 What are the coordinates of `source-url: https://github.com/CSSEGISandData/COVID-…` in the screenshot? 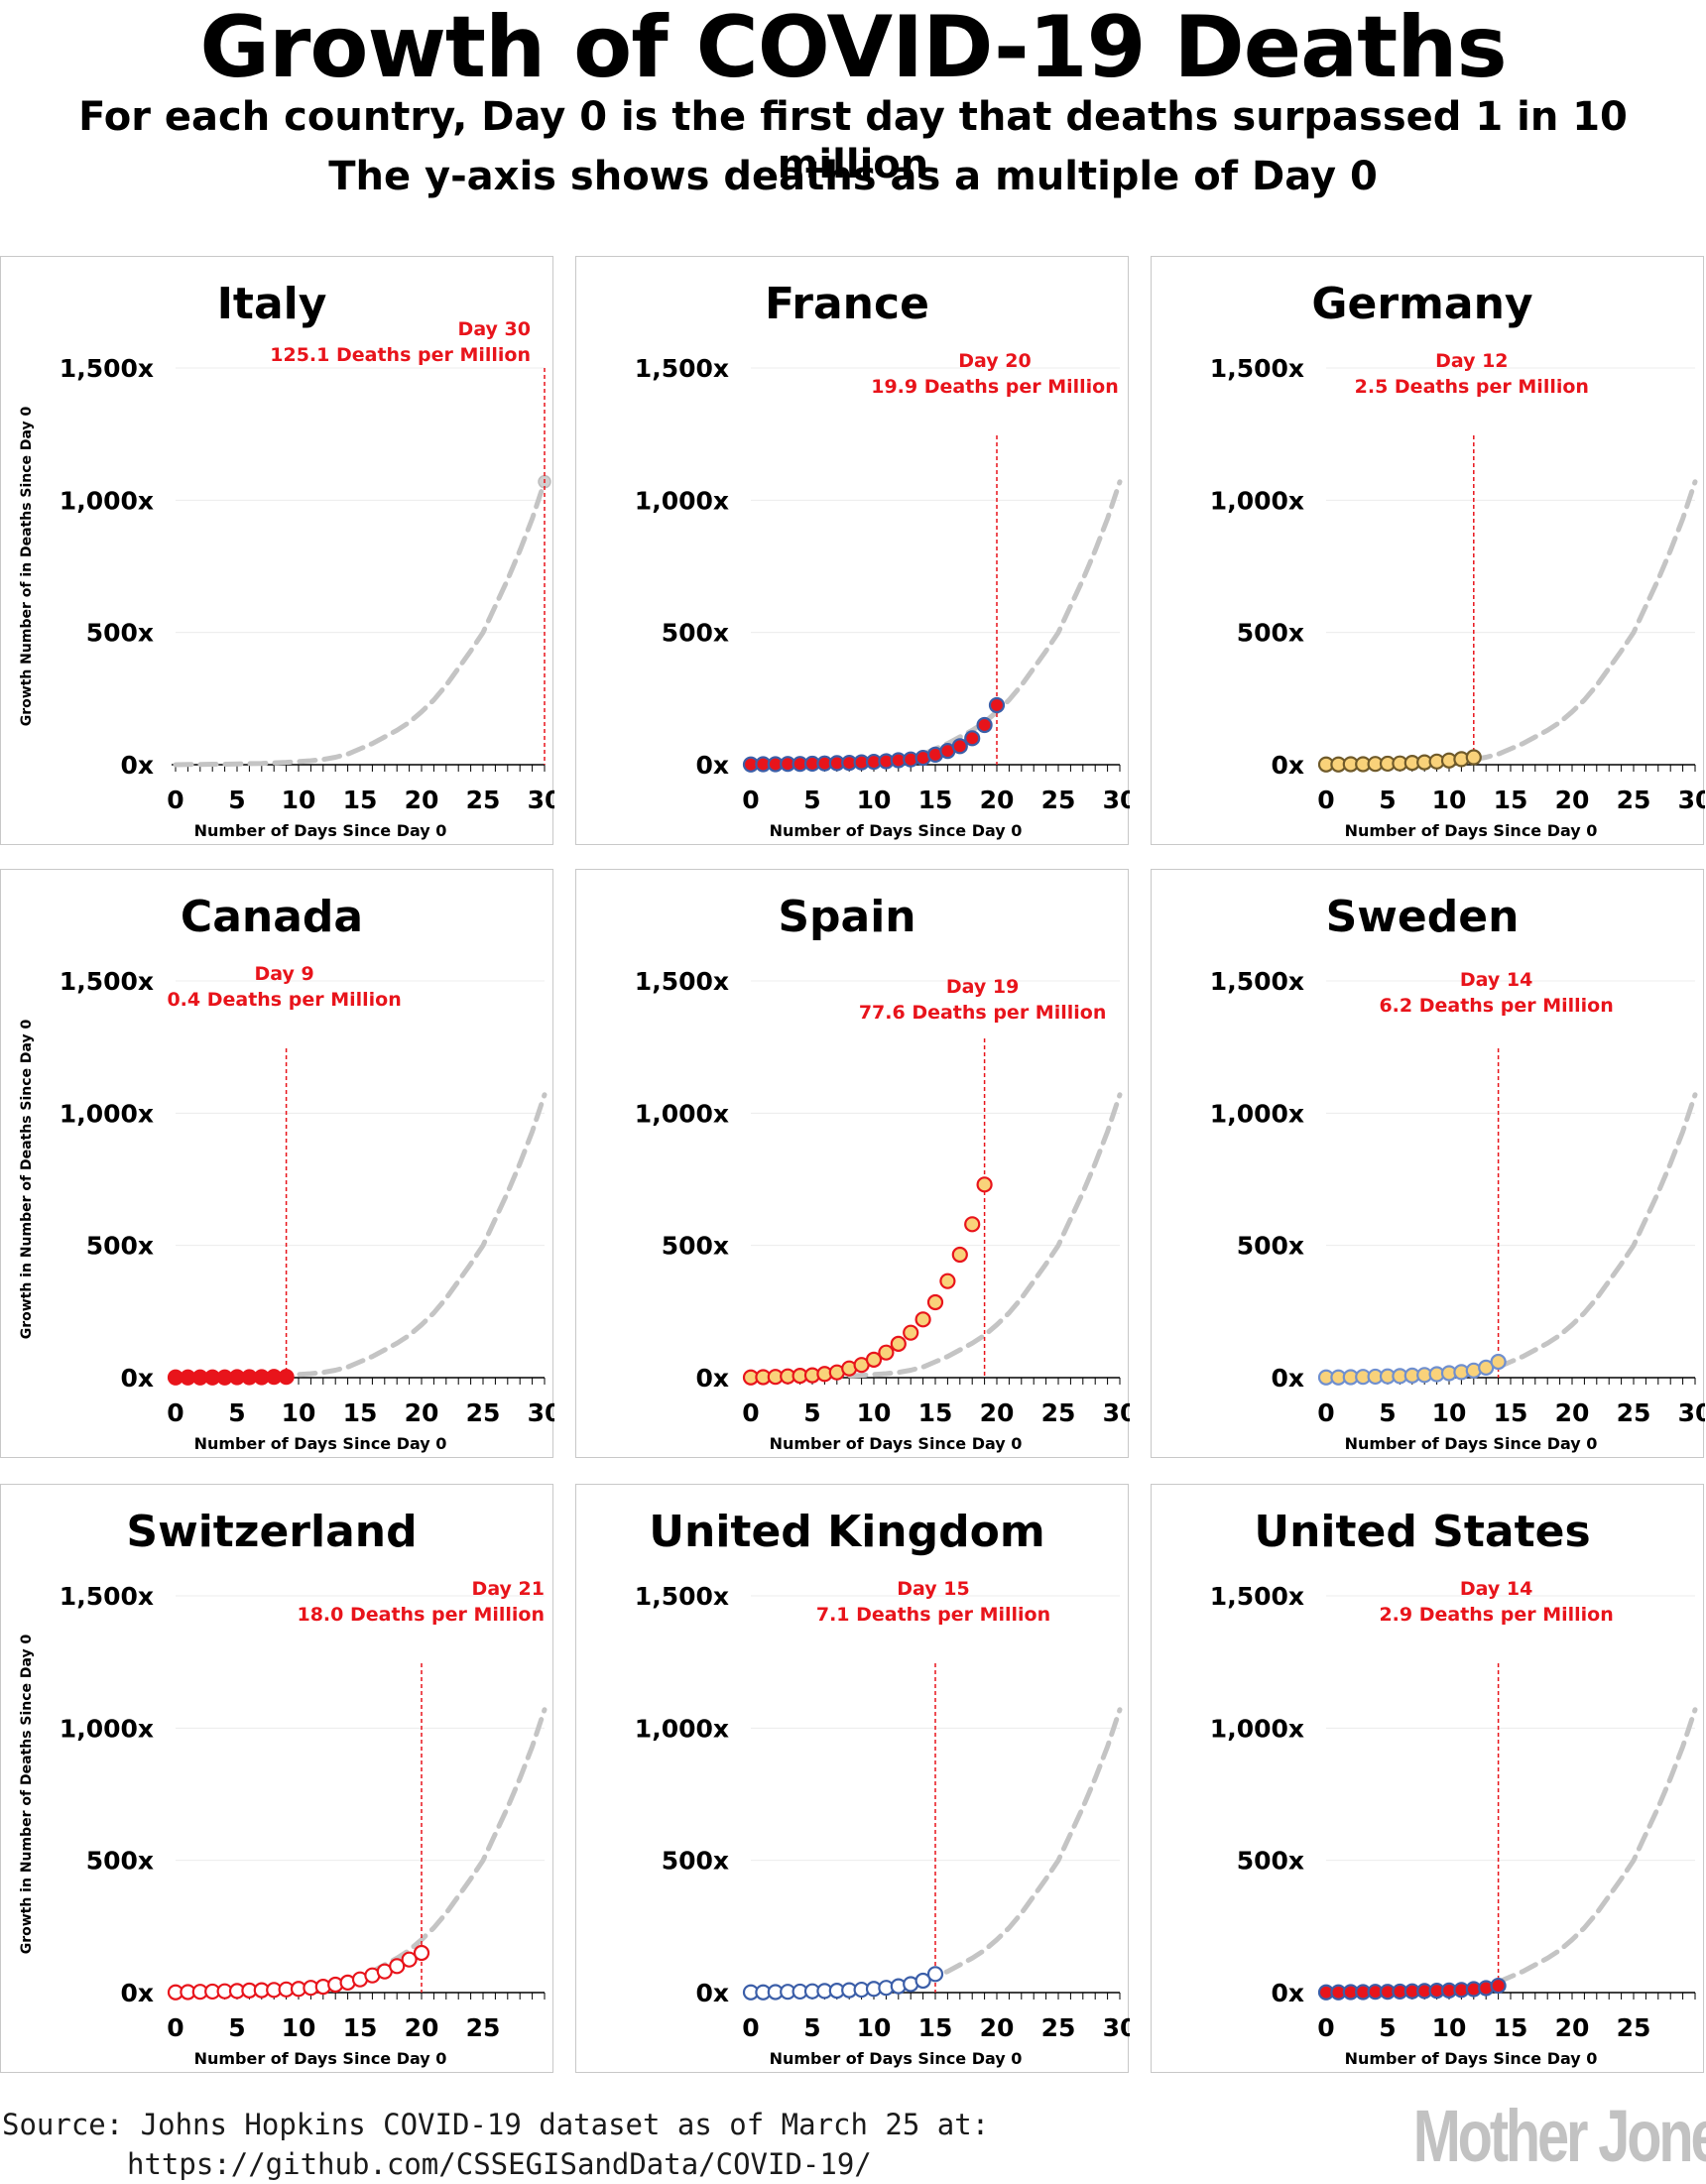 It's located at (500, 2164).